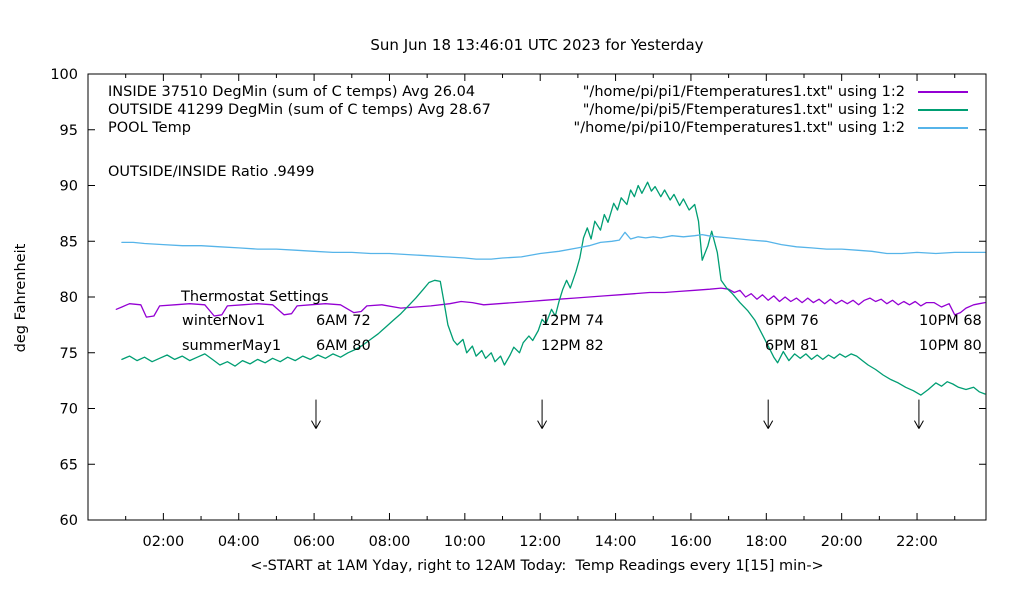  I want to click on thermostat-summer-12pm: 12PM 82, so click(572, 346).